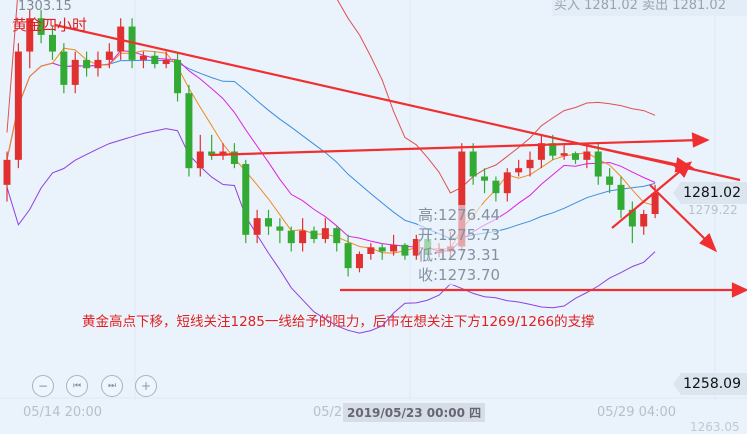  I want to click on x-label-selected: 2019/05/23 00:00 四, so click(414, 412).